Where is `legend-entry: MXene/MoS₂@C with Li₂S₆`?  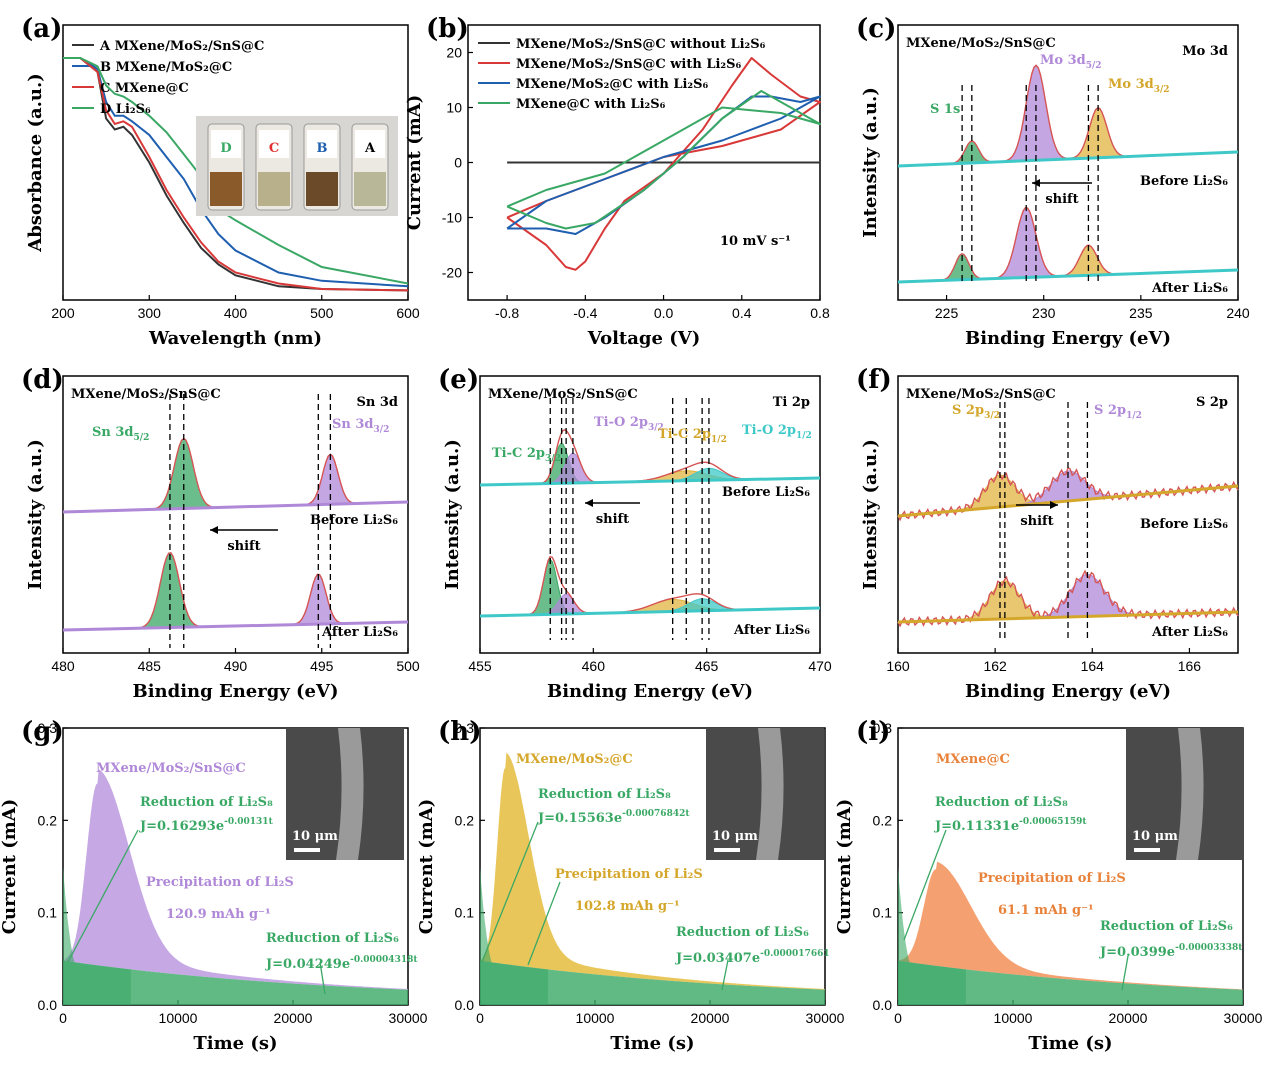 legend-entry: MXene/MoS₂@C with Li₂S₆ is located at coordinates (612, 84).